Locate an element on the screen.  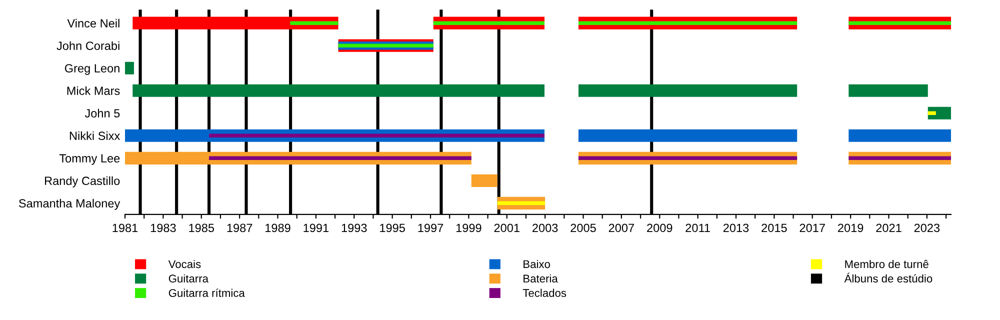
legend-label: Guitarra is located at coordinates (188, 278).